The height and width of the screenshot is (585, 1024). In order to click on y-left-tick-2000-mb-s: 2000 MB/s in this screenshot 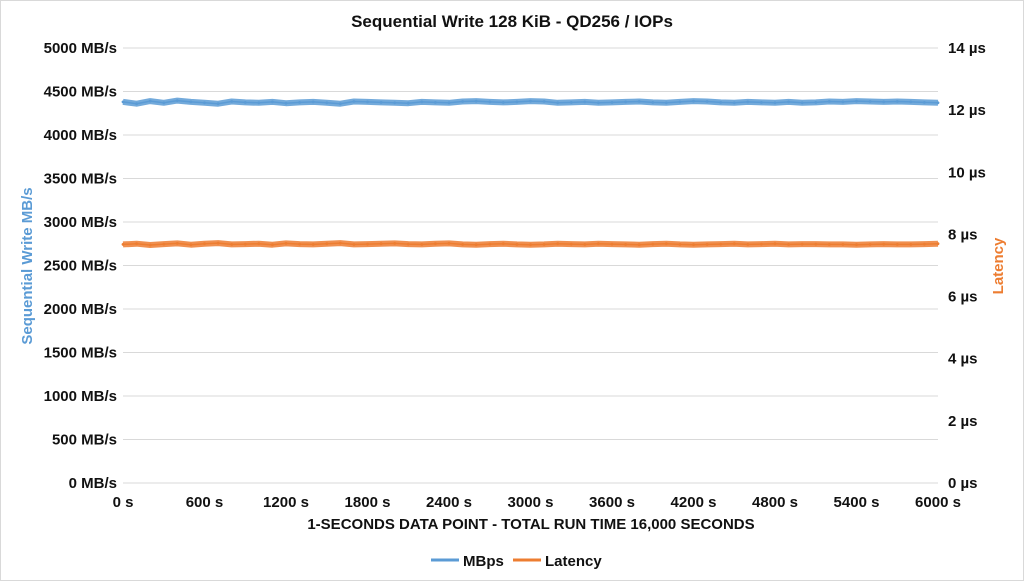, I will do `click(80, 309)`.